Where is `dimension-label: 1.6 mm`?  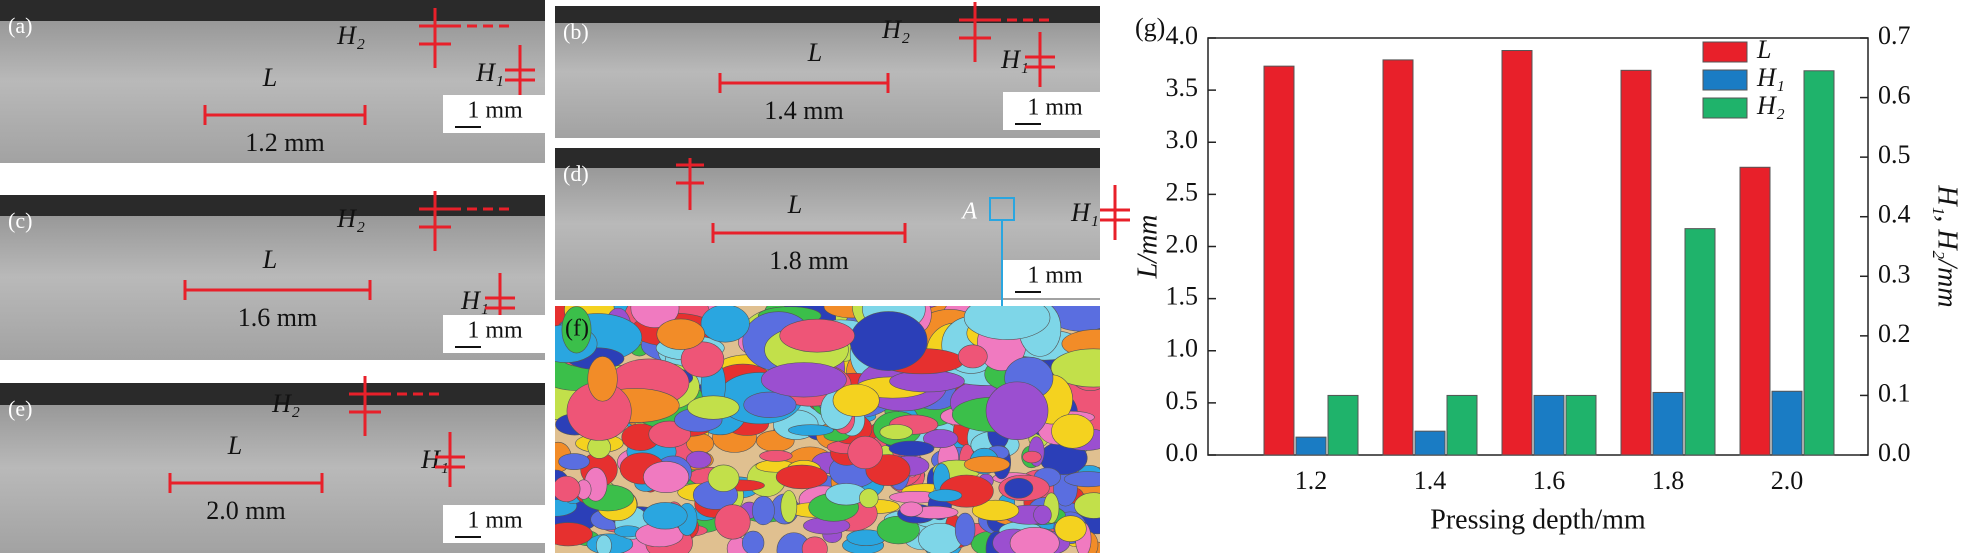 dimension-label: 1.6 mm is located at coordinates (277, 317).